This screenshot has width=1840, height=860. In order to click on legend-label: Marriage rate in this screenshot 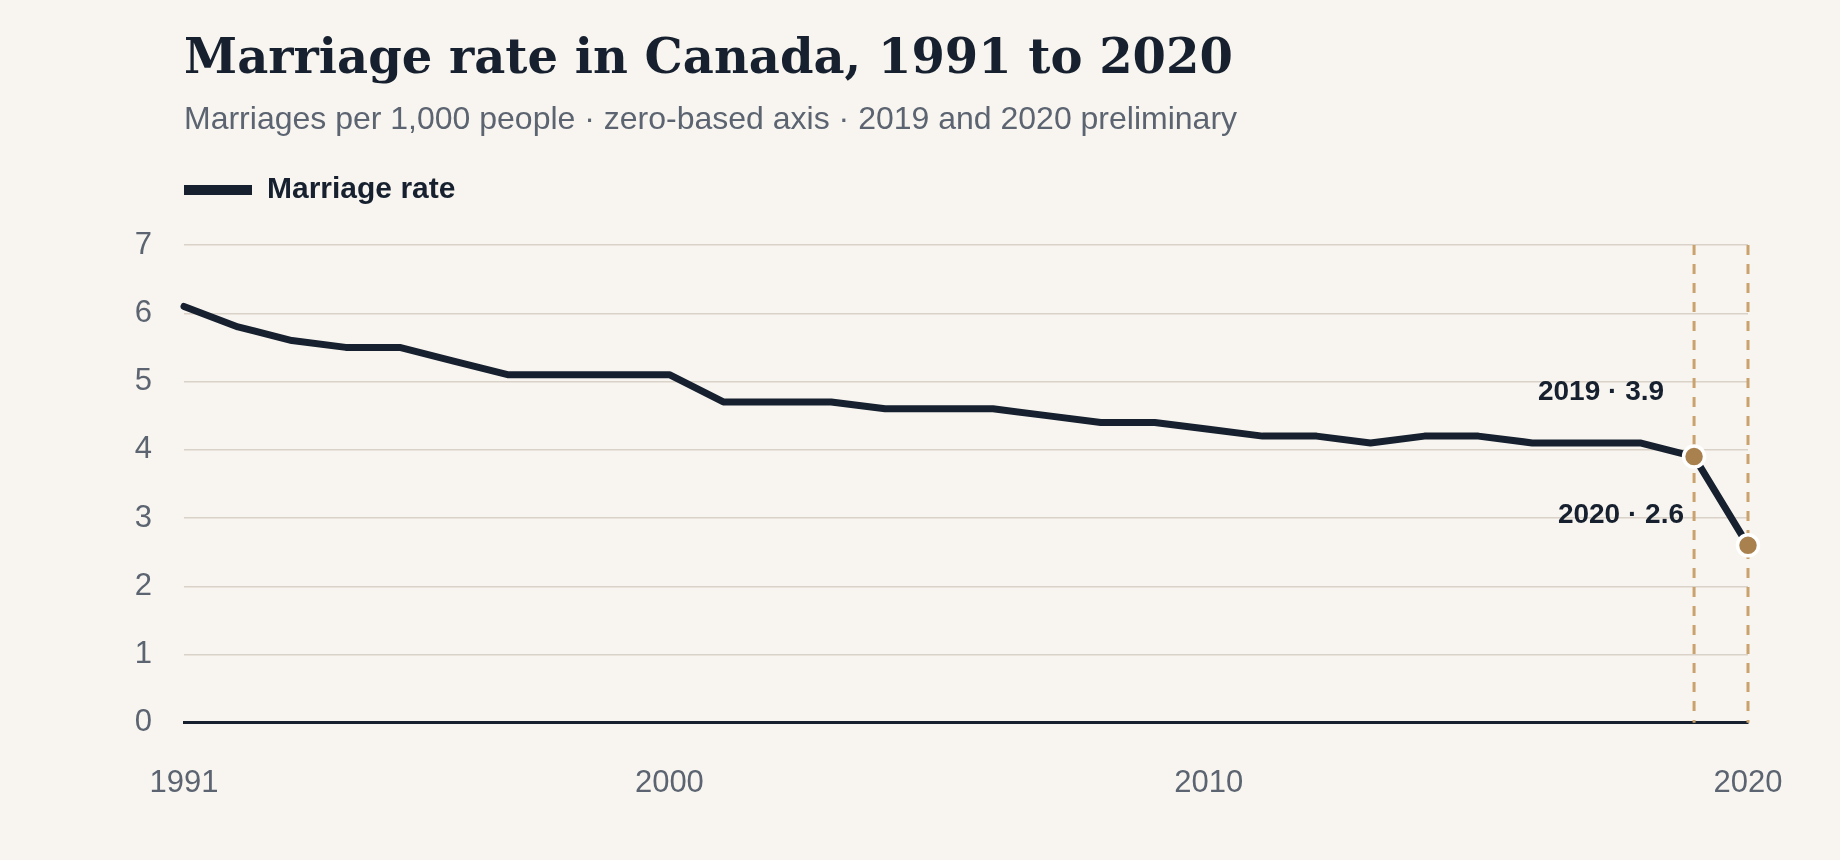, I will do `click(361, 188)`.